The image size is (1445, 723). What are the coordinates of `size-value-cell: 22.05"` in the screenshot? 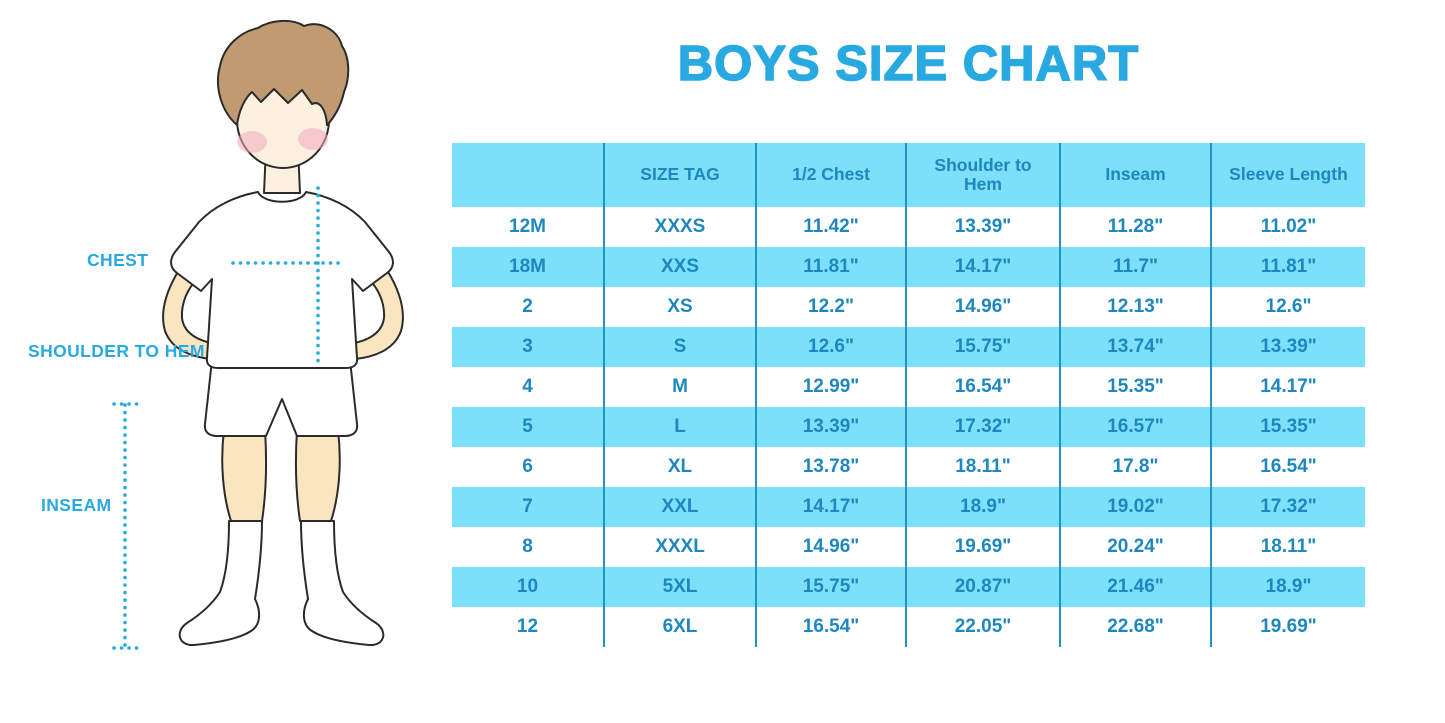 It's located at (982, 627).